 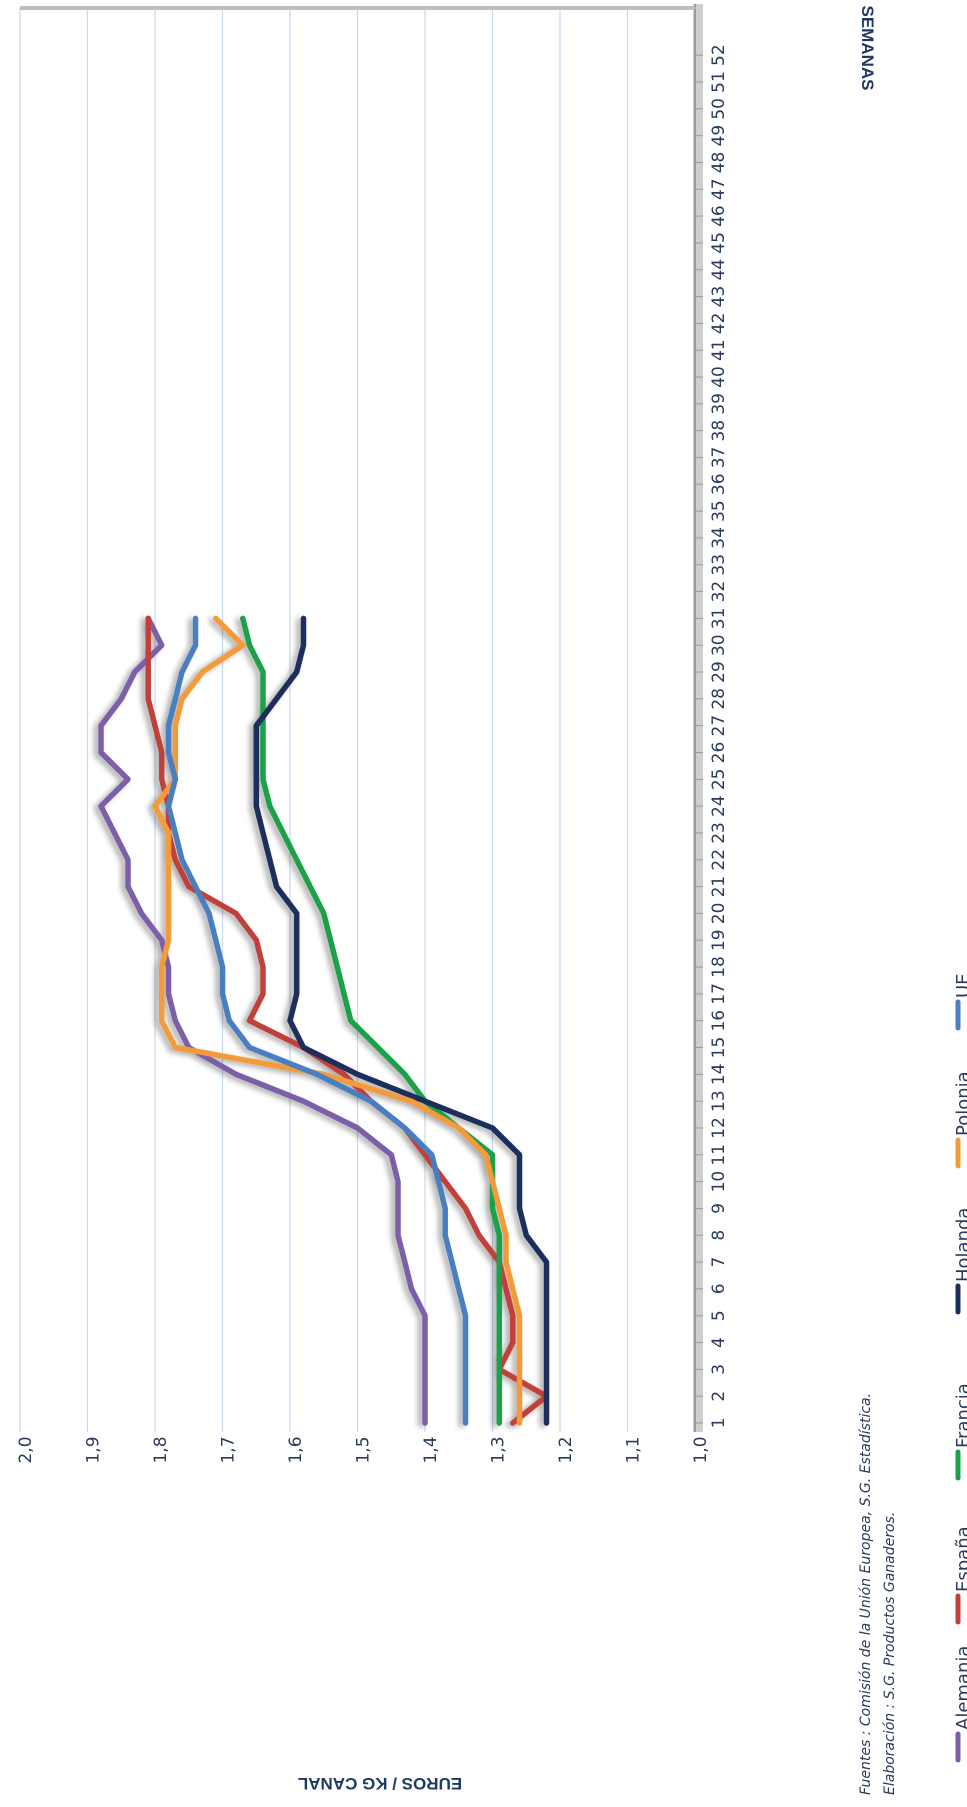 What do you see at coordinates (960, 1688) in the screenshot?
I see `legend-label-alemania: Alemania` at bounding box center [960, 1688].